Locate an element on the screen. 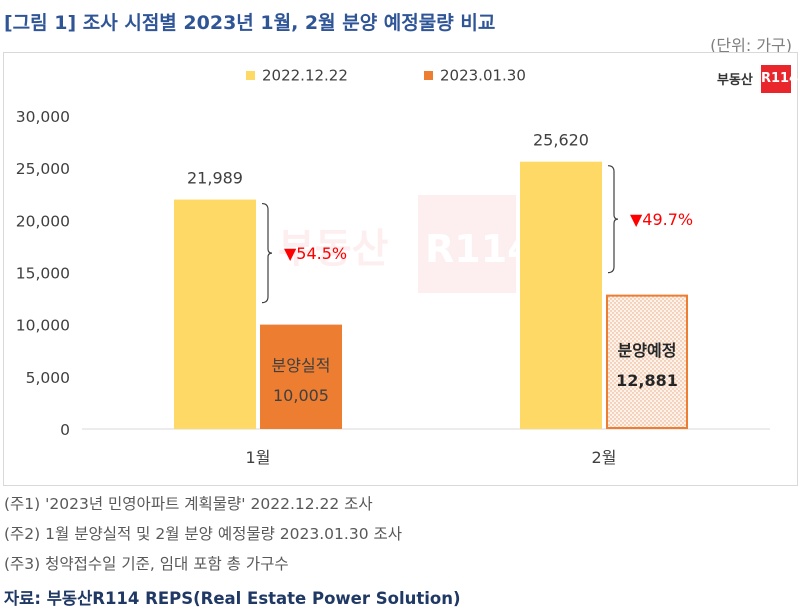 The height and width of the screenshot is (611, 800). legend-label-series-1: 2022.12.22 is located at coordinates (305, 76).